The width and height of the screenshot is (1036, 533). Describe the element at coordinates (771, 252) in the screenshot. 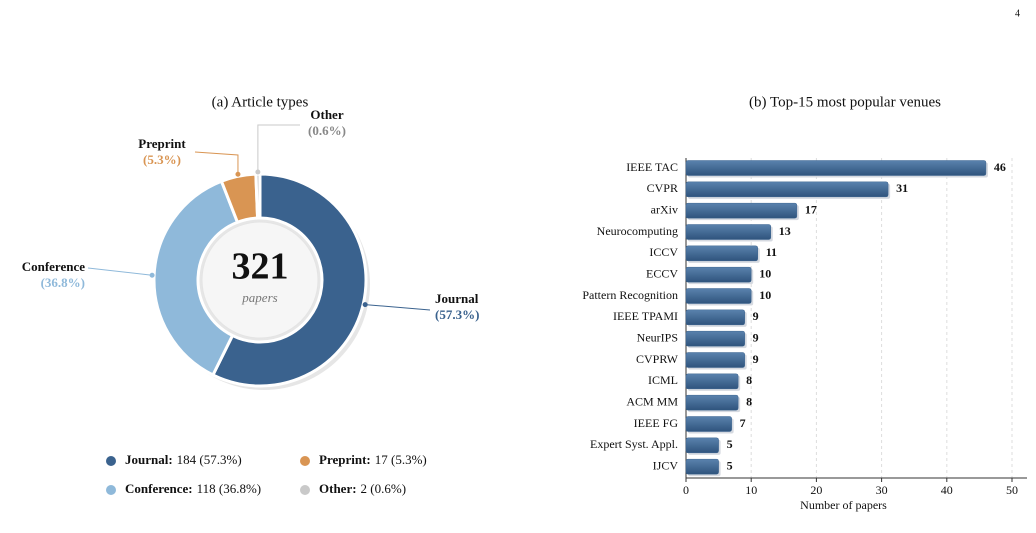

I see `value-label: 11` at that location.